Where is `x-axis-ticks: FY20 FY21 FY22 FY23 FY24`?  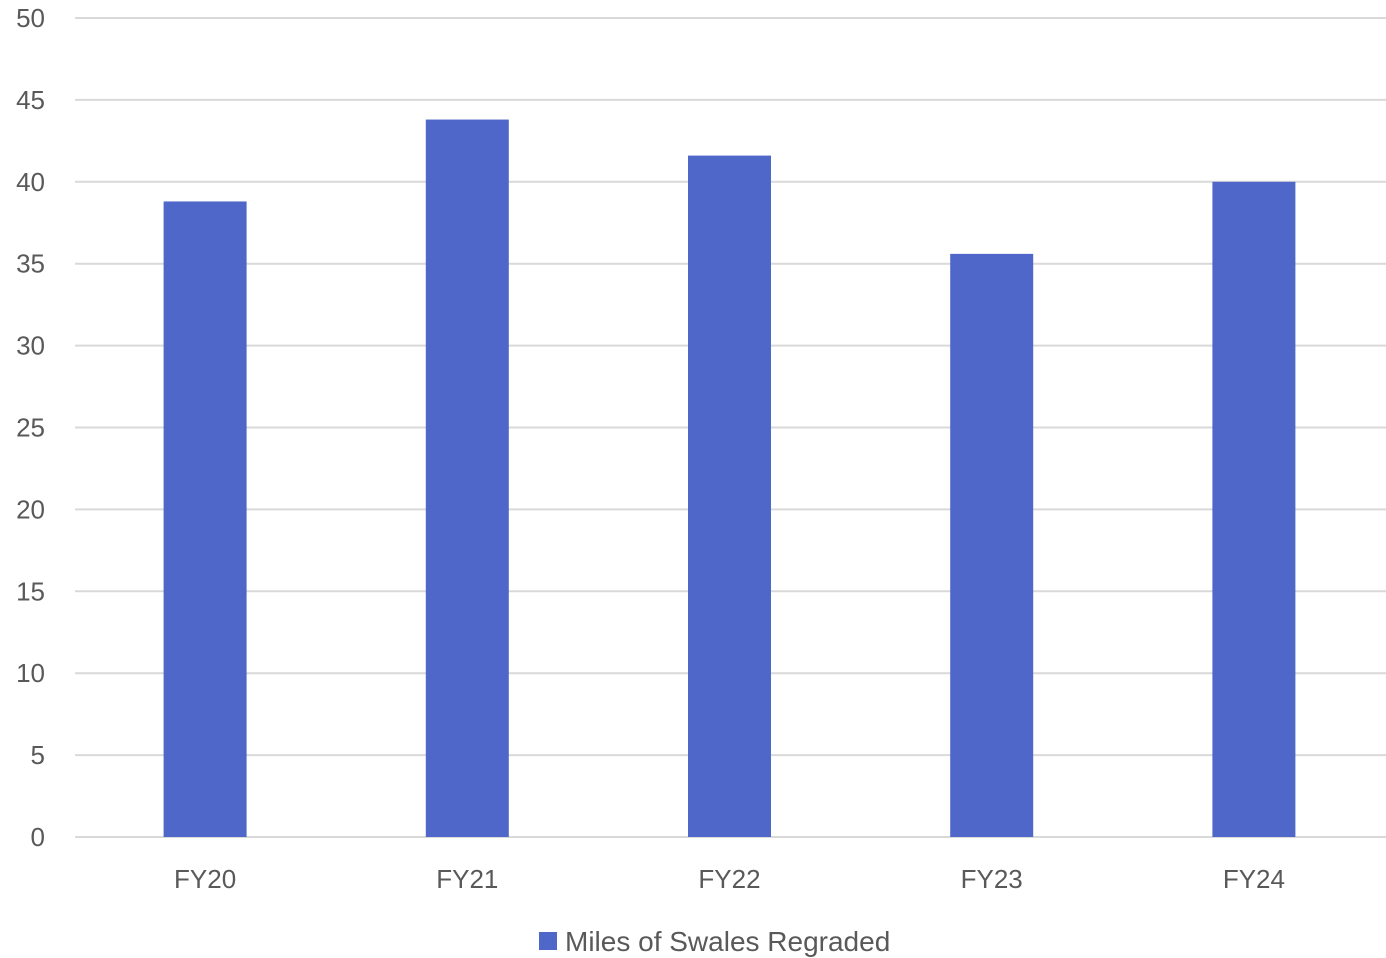
x-axis-ticks: FY20 FY21 FY22 FY23 FY24 is located at coordinates (729, 879).